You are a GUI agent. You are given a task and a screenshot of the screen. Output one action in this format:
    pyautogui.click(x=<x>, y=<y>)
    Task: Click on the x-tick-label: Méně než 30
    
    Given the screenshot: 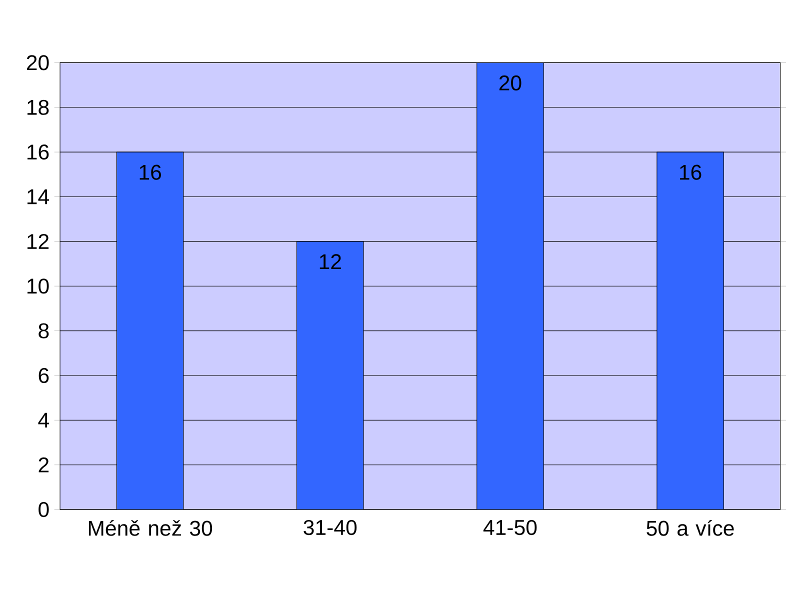 What is the action you would take?
    pyautogui.click(x=150, y=528)
    